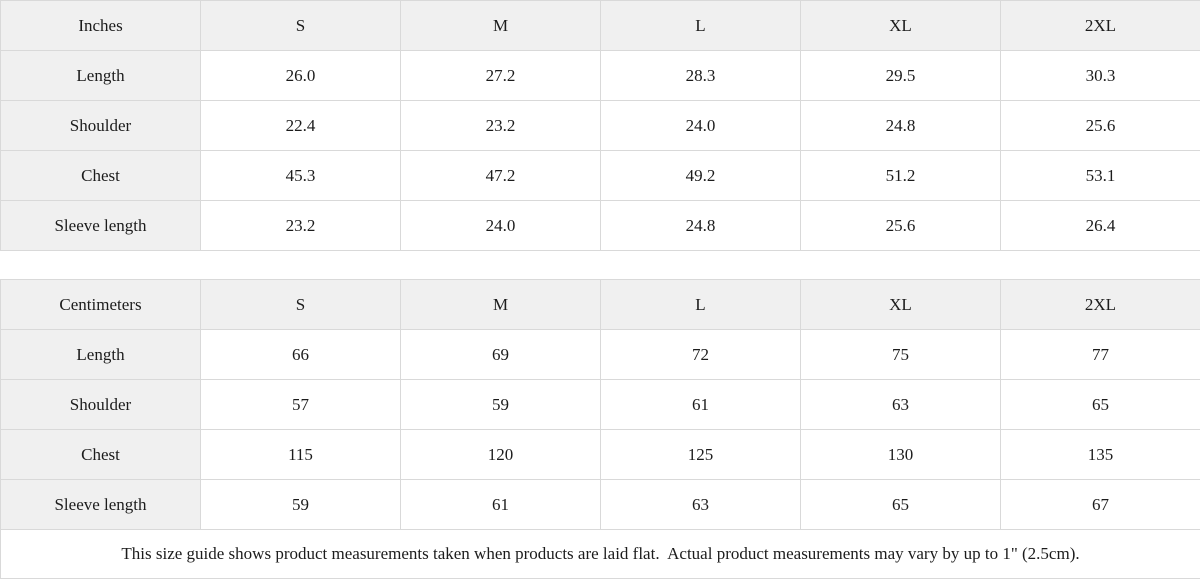  I want to click on table-row: Chest 45.3 47.2 49.2 51.2 53.1, so click(600, 175).